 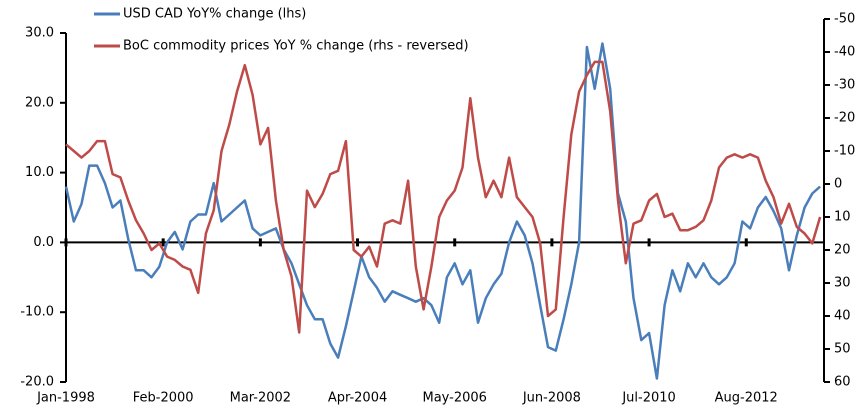 What do you see at coordinates (838, 184) in the screenshot?
I see `y2-tick-label: 0` at bounding box center [838, 184].